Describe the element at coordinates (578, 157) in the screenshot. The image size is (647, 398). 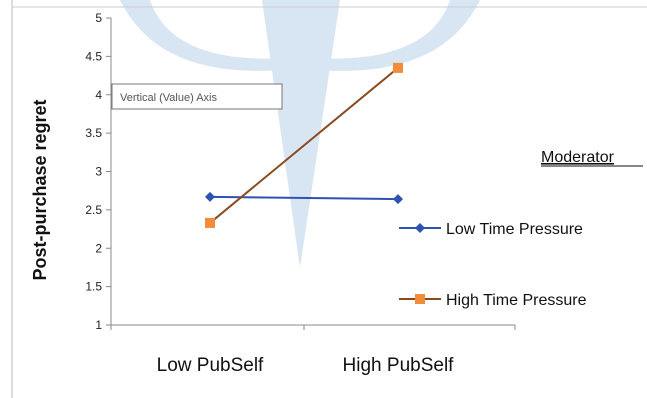
I see `legend-title: Moderator` at that location.